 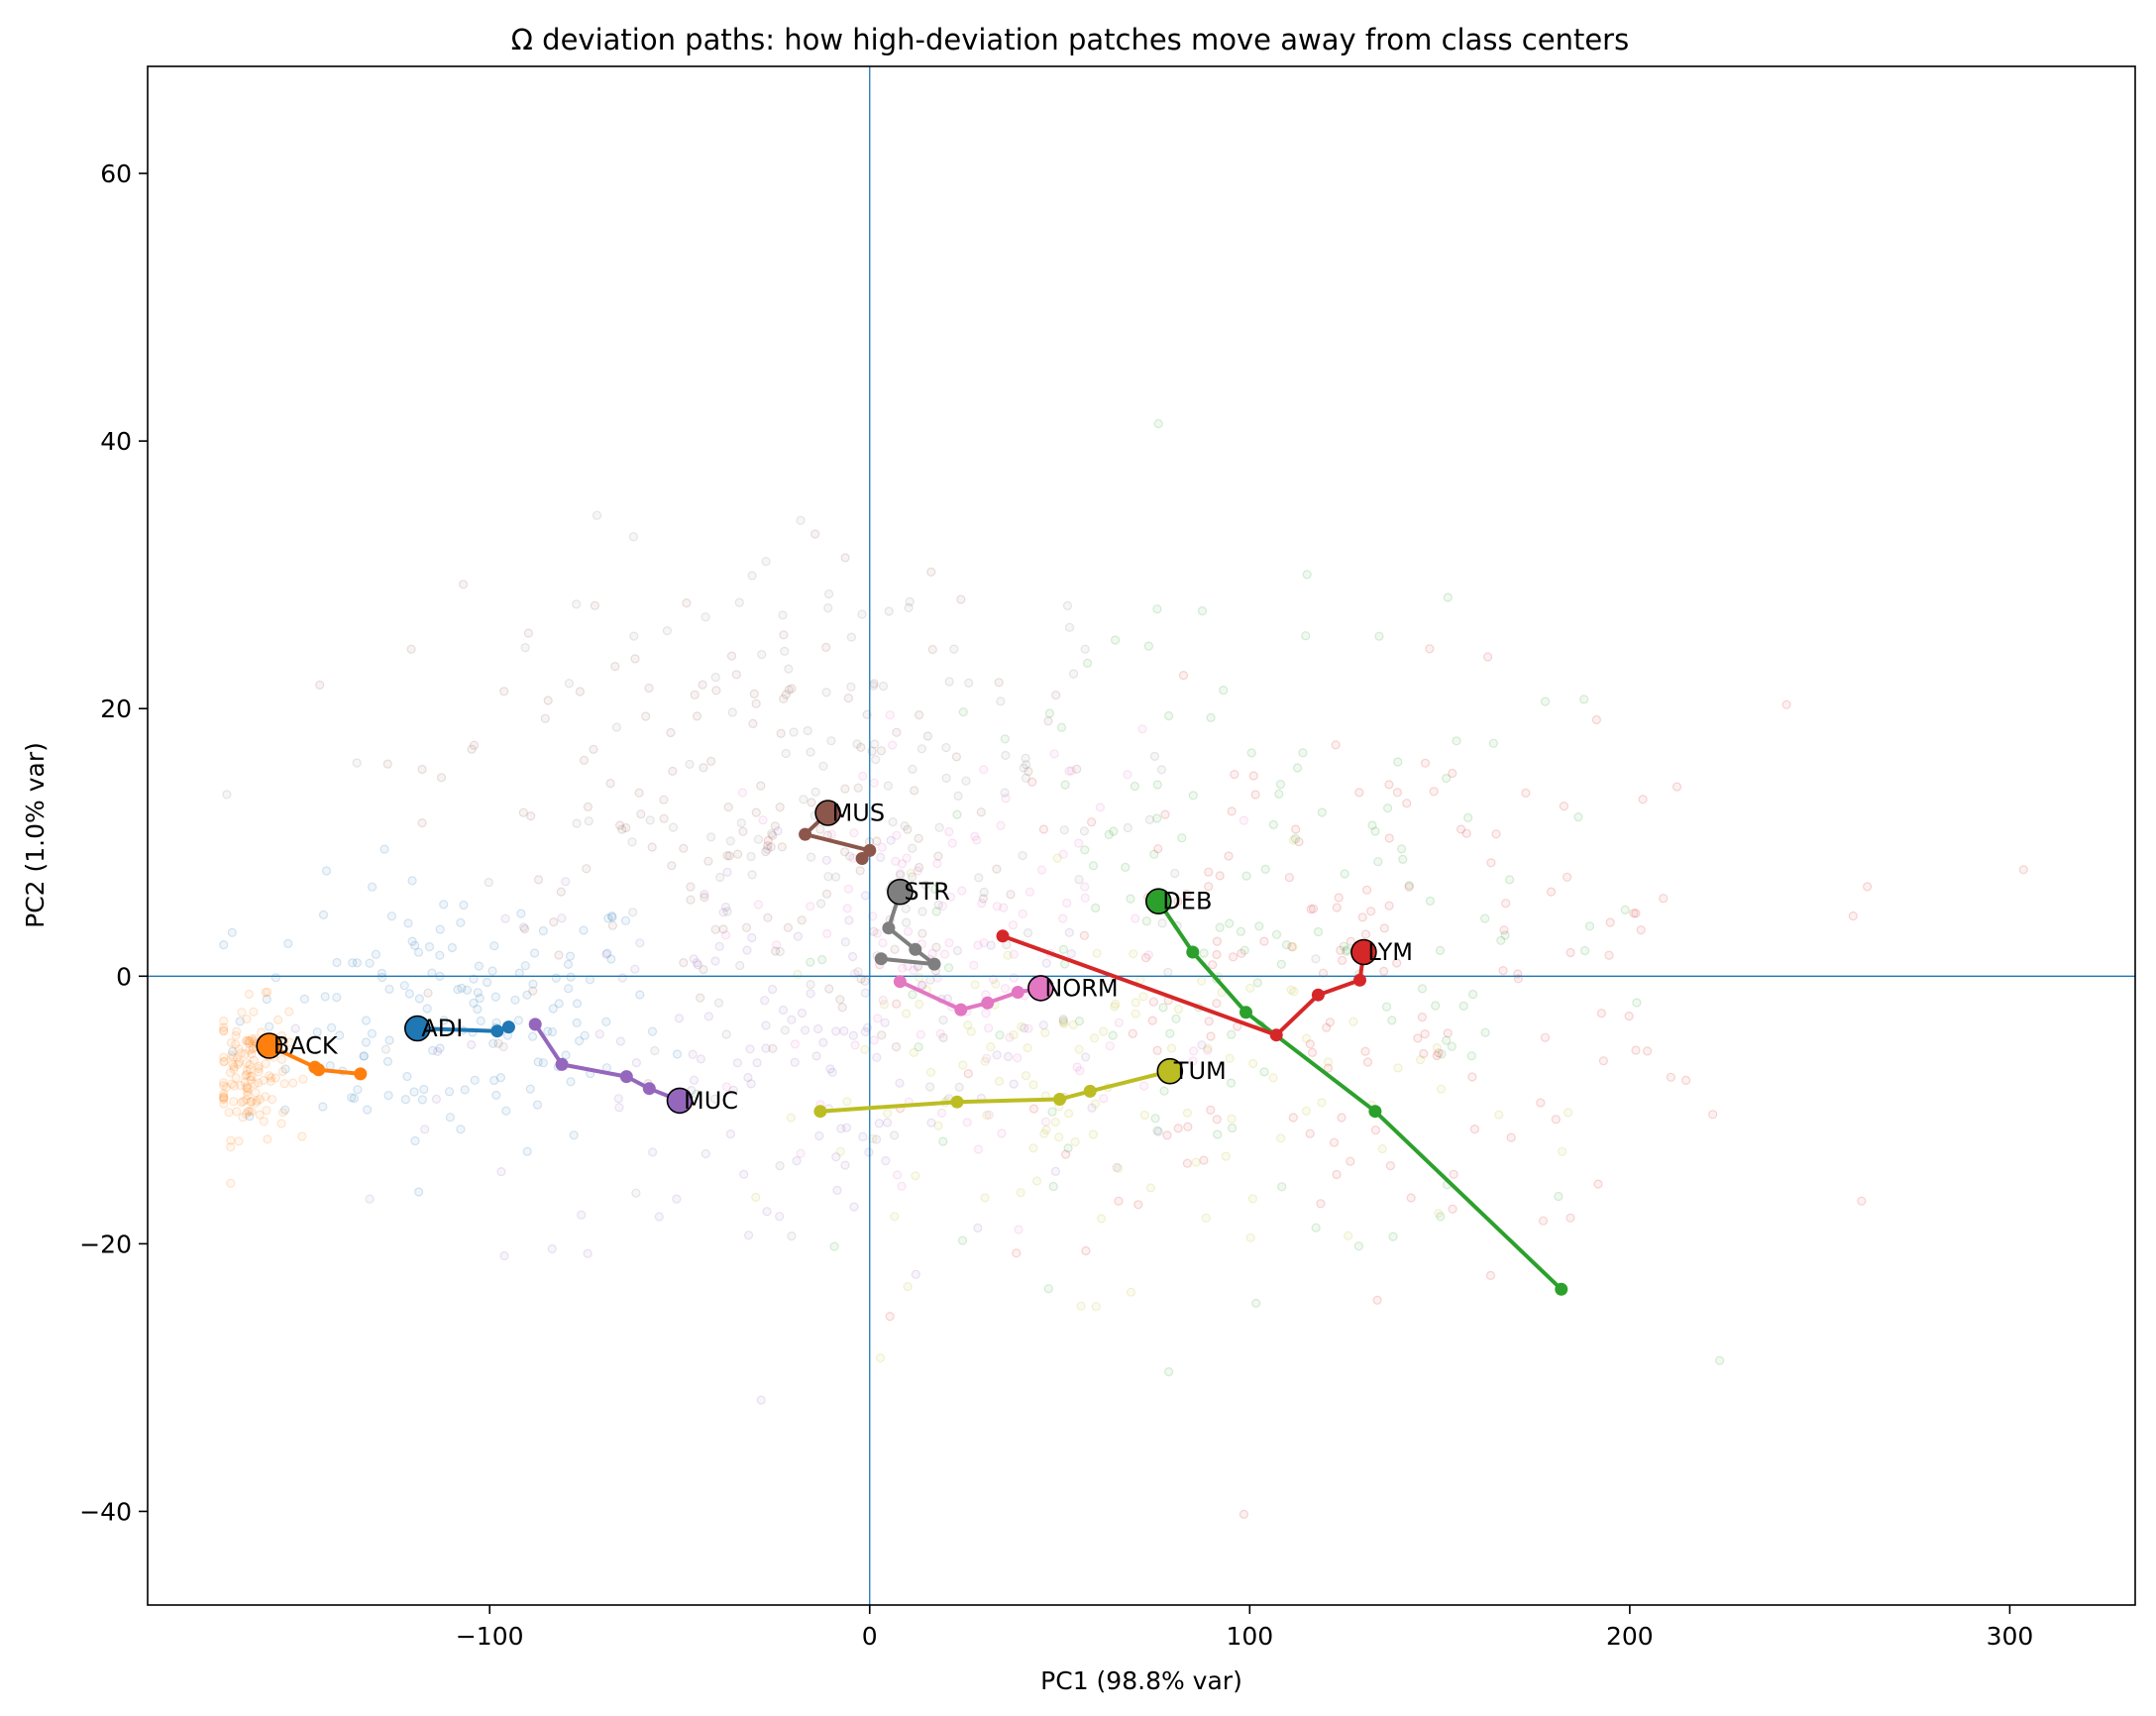 What do you see at coordinates (1562, 1289) in the screenshot?
I see `path-point-deb` at bounding box center [1562, 1289].